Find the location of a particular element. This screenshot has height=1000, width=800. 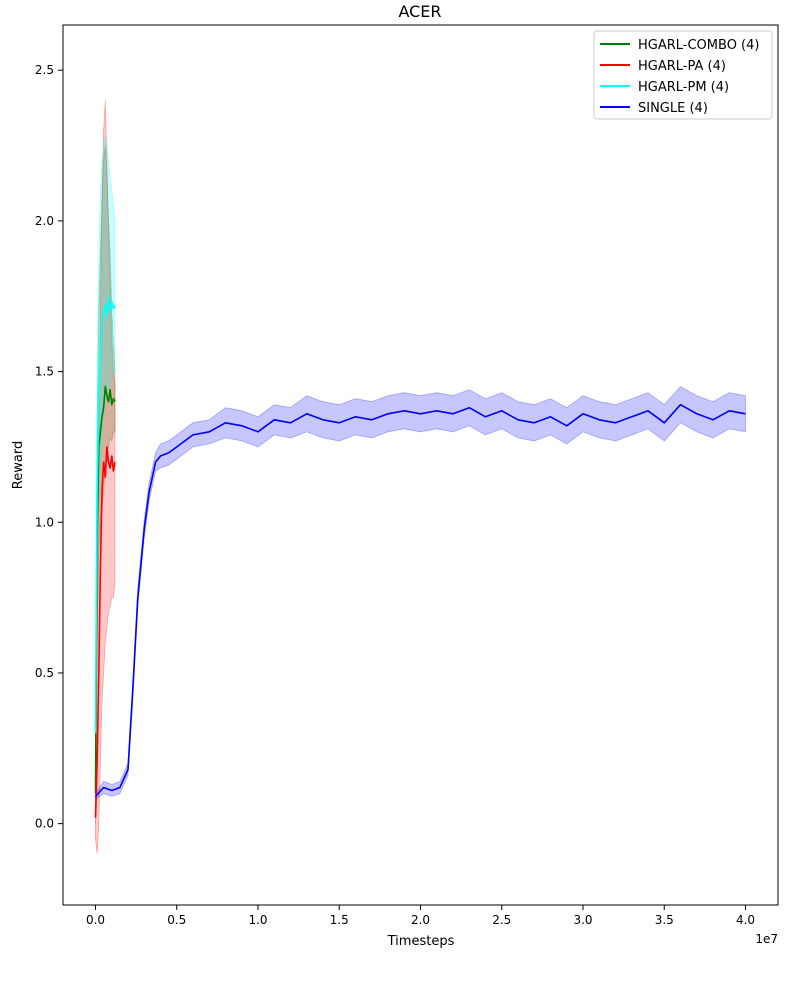

legend-box is located at coordinates (683, 75).